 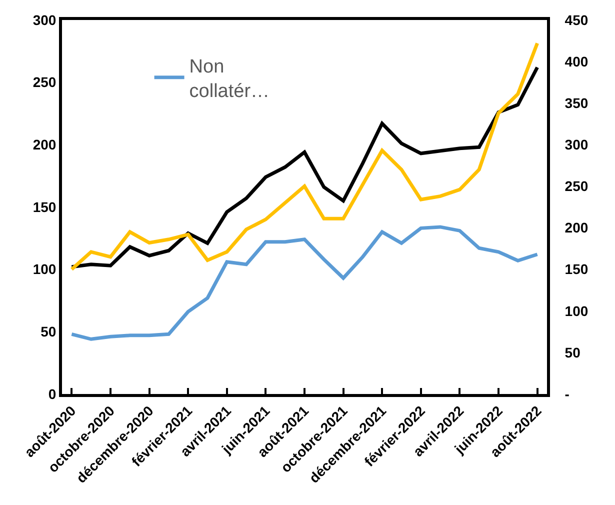 I want to click on y2-tick-label: 400, so click(x=576, y=61).